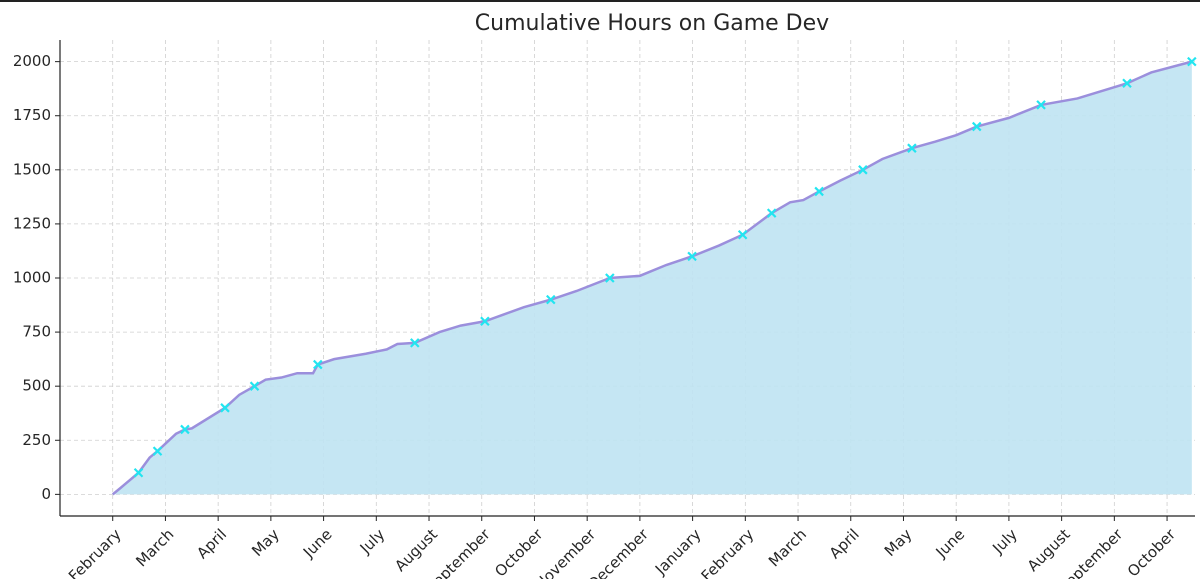  What do you see at coordinates (46, 494) in the screenshot?
I see `y-tick-label: 0` at bounding box center [46, 494].